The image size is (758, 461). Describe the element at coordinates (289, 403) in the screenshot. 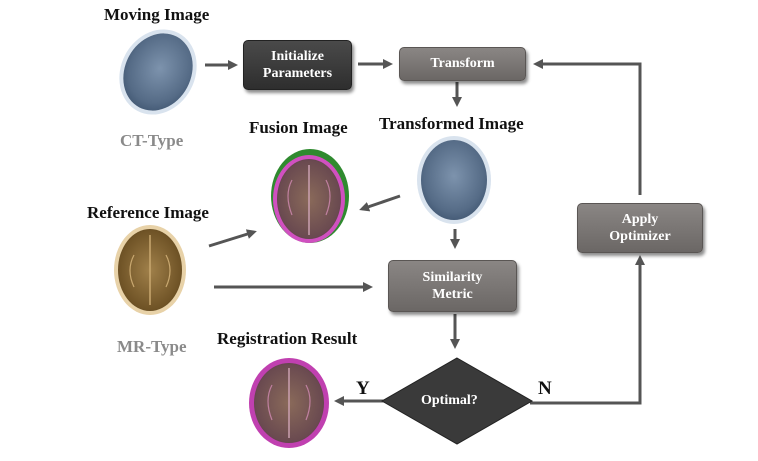

I see `registration-result-brain` at that location.